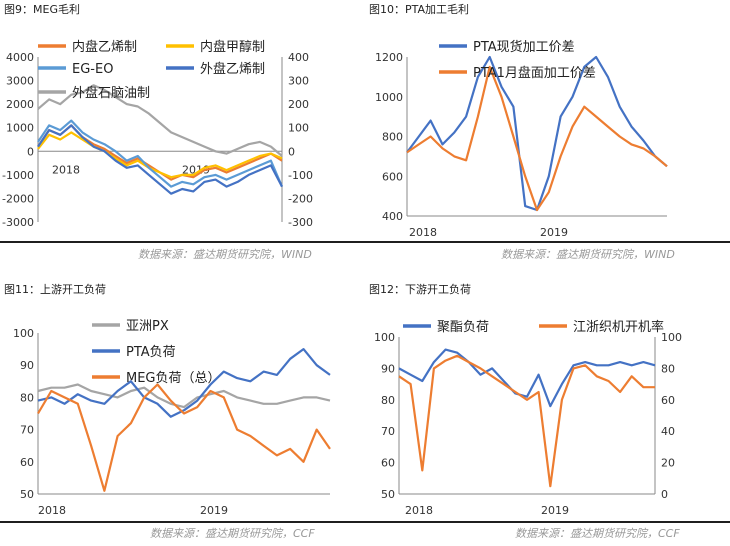  What do you see at coordinates (55, 289) in the screenshot?
I see `chart-title-upstream: 图11：上游开工负荷` at bounding box center [55, 289].